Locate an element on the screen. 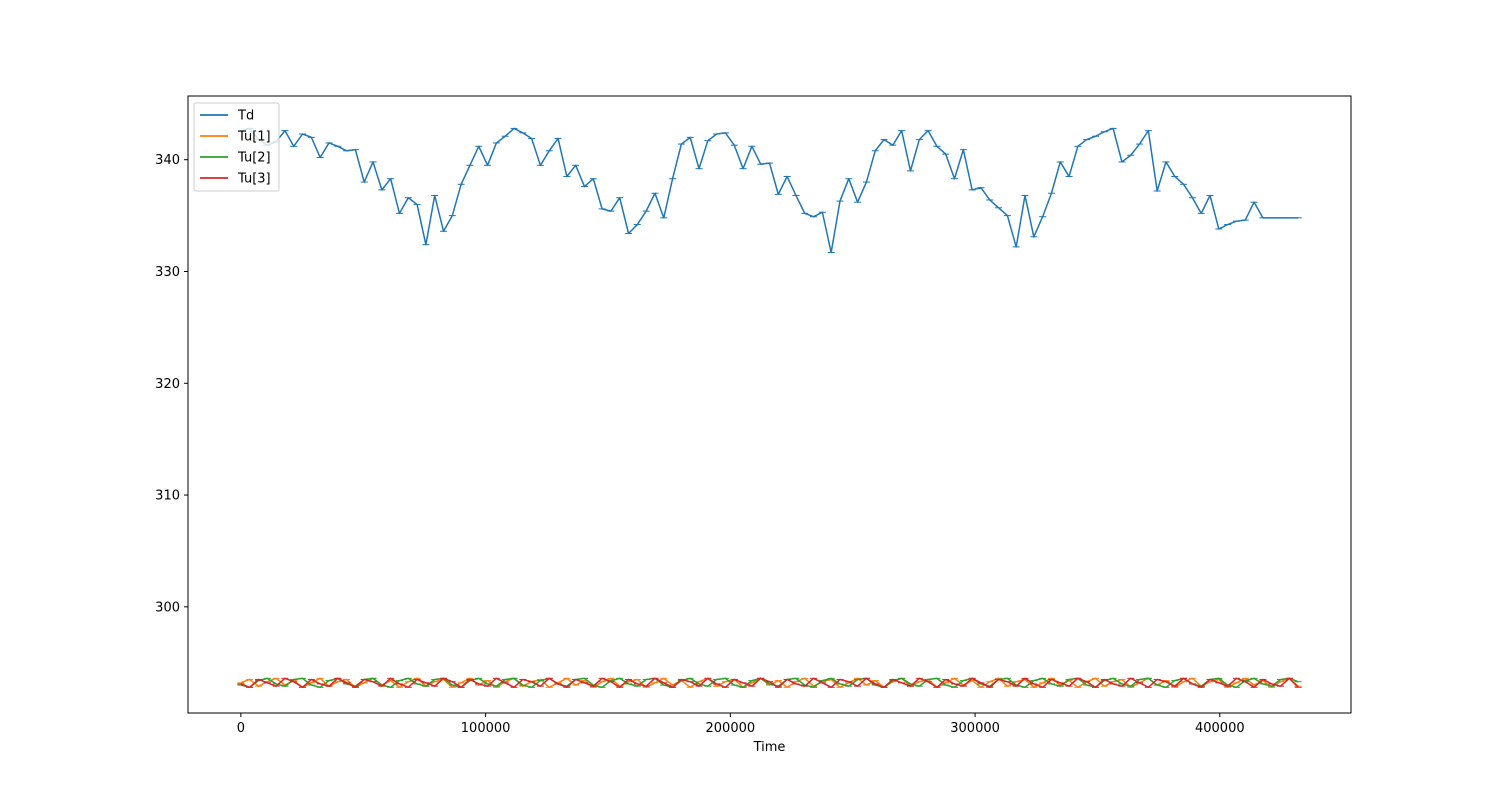 Image resolution: width=1500 pixels, height=800 pixels. y-axis: 300 310 320 330 340 is located at coordinates (171, 384).